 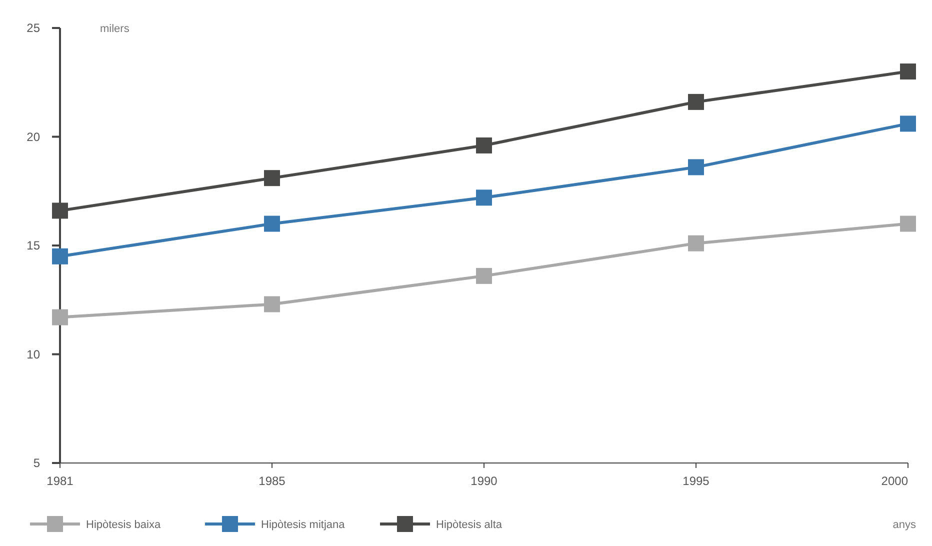 What do you see at coordinates (894, 481) in the screenshot?
I see `x-tick-label: 2000` at bounding box center [894, 481].